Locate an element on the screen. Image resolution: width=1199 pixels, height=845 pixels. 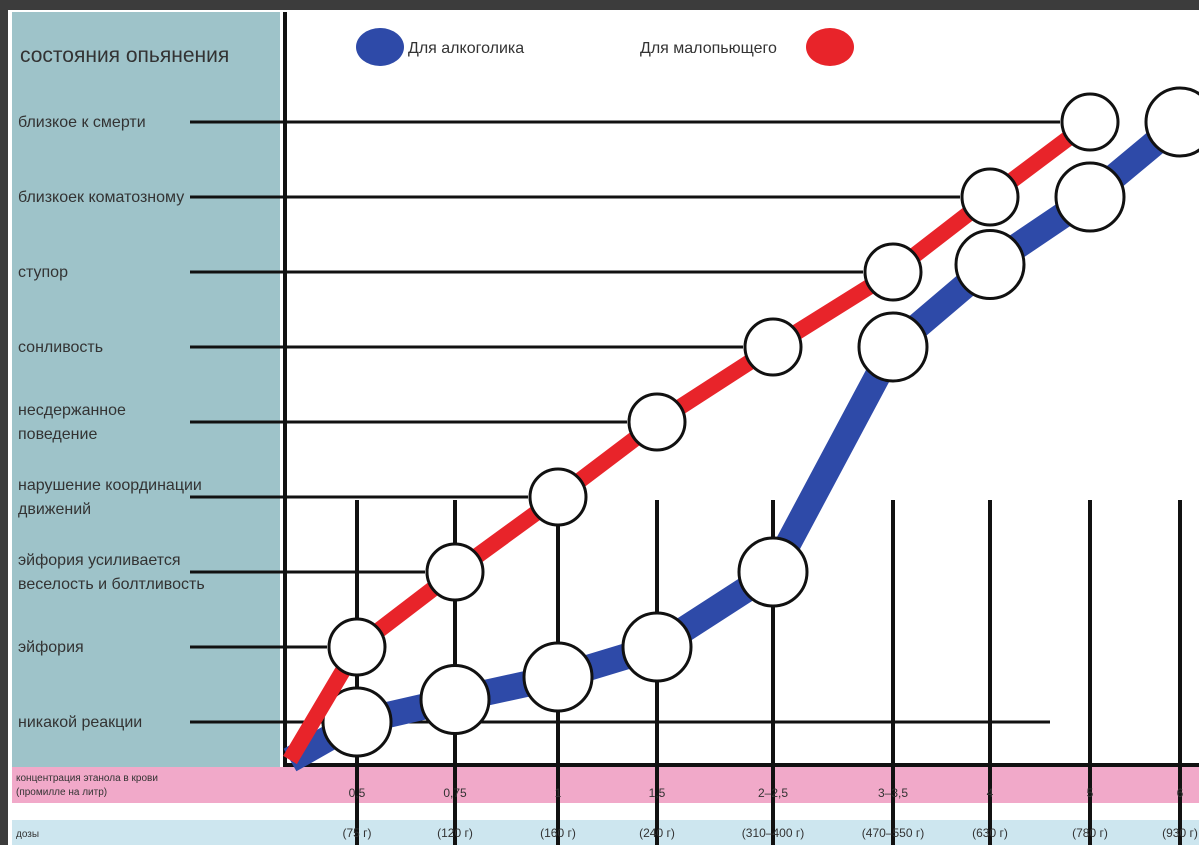
x-title: (промилле на литр) is located at coordinates (61, 792).